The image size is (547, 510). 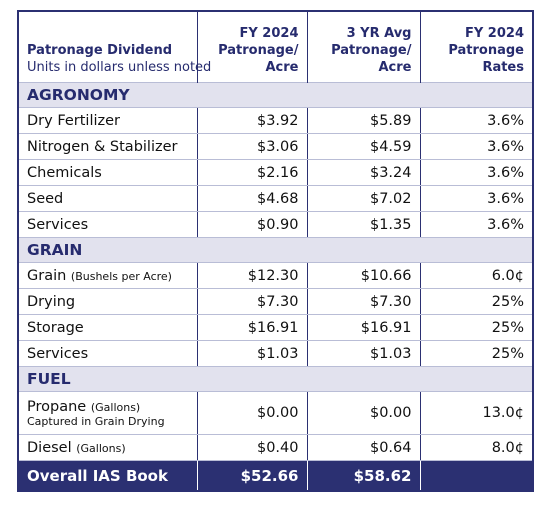 I want to click on value-cell: $10.66, so click(x=363, y=275).